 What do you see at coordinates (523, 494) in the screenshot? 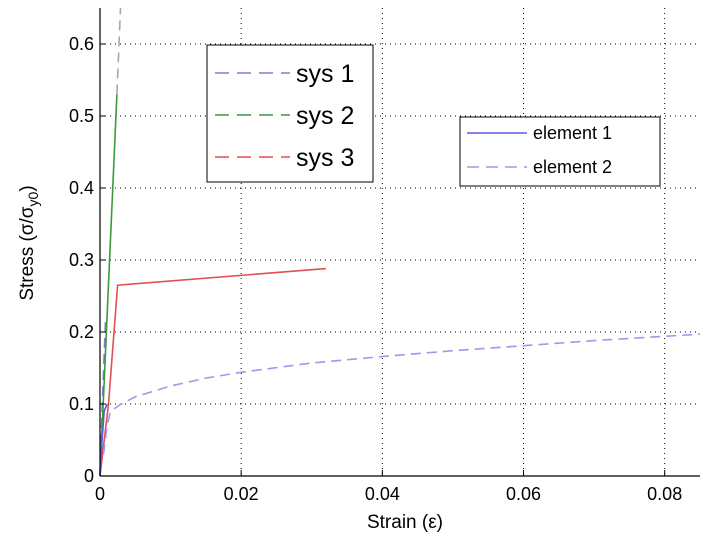
I see `x-tick-label: 0.06` at bounding box center [523, 494].